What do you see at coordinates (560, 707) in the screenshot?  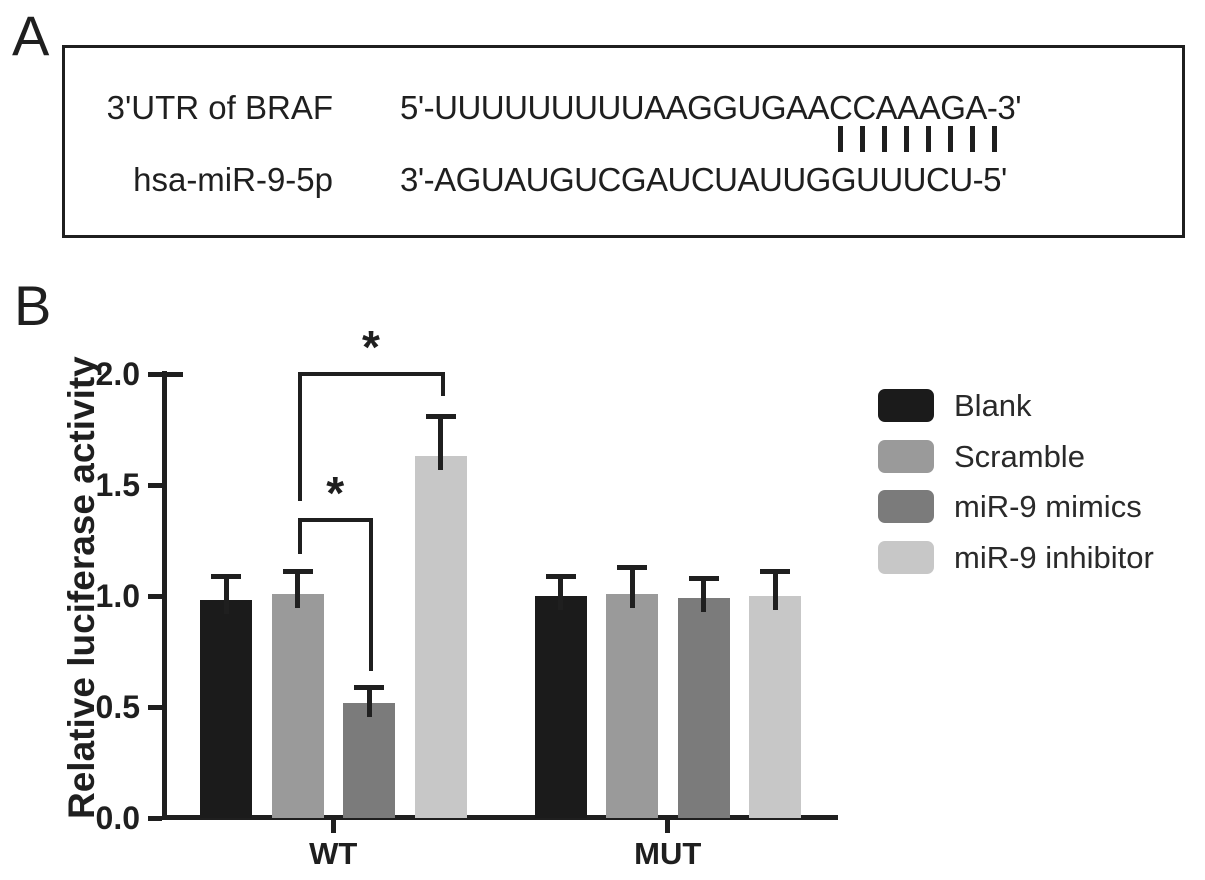 I see `bar-mut-blank` at bounding box center [560, 707].